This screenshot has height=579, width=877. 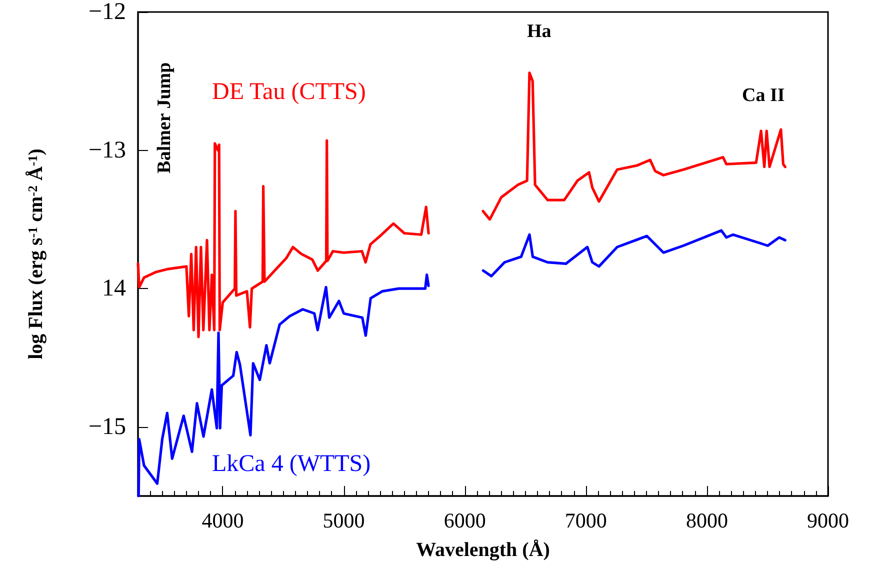 I want to click on x-tick-label: 6000, so click(x=465, y=520).